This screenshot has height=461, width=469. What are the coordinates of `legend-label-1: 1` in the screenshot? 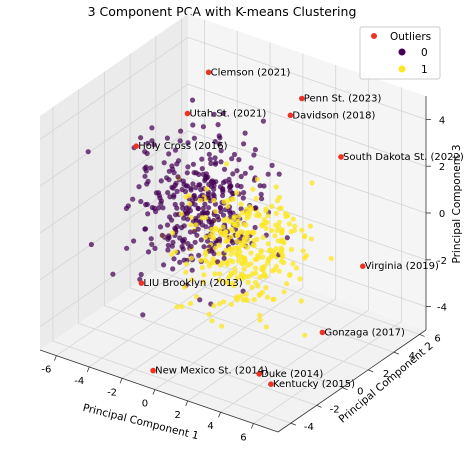 It's located at (424, 70).